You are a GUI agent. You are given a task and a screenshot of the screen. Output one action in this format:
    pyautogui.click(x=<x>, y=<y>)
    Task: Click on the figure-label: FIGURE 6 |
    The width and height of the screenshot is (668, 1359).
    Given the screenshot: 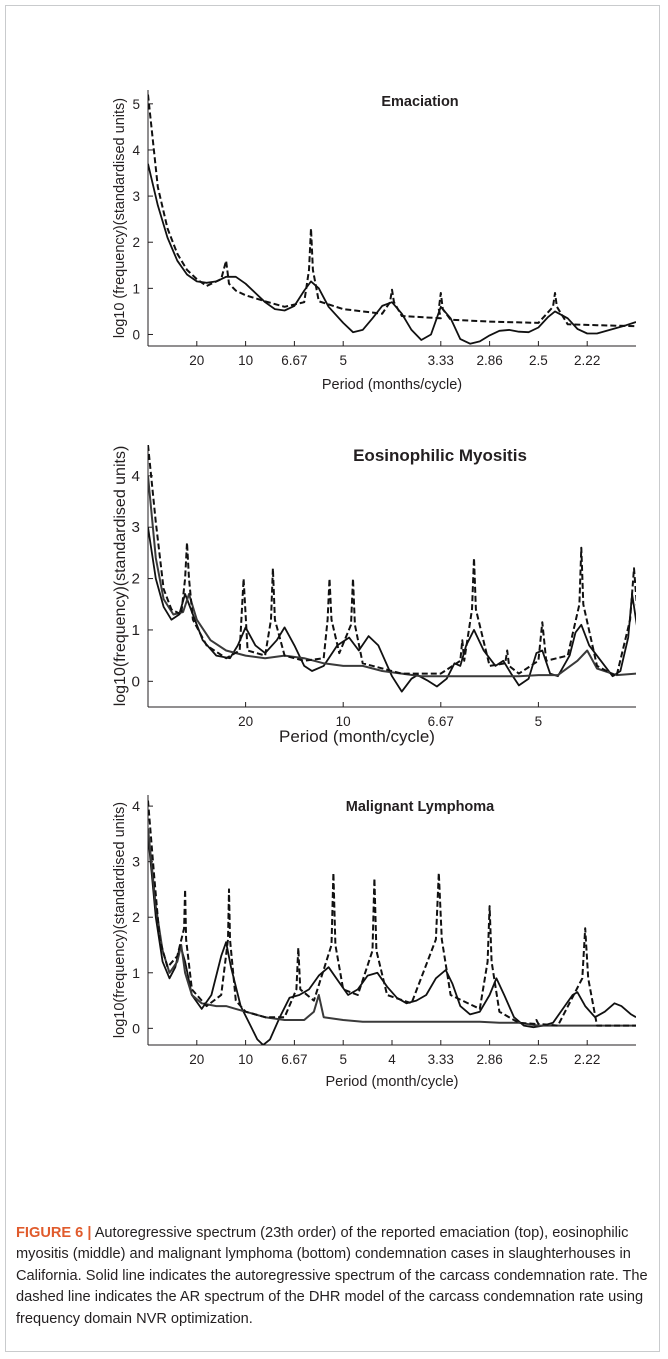 What is the action you would take?
    pyautogui.click(x=54, y=1233)
    